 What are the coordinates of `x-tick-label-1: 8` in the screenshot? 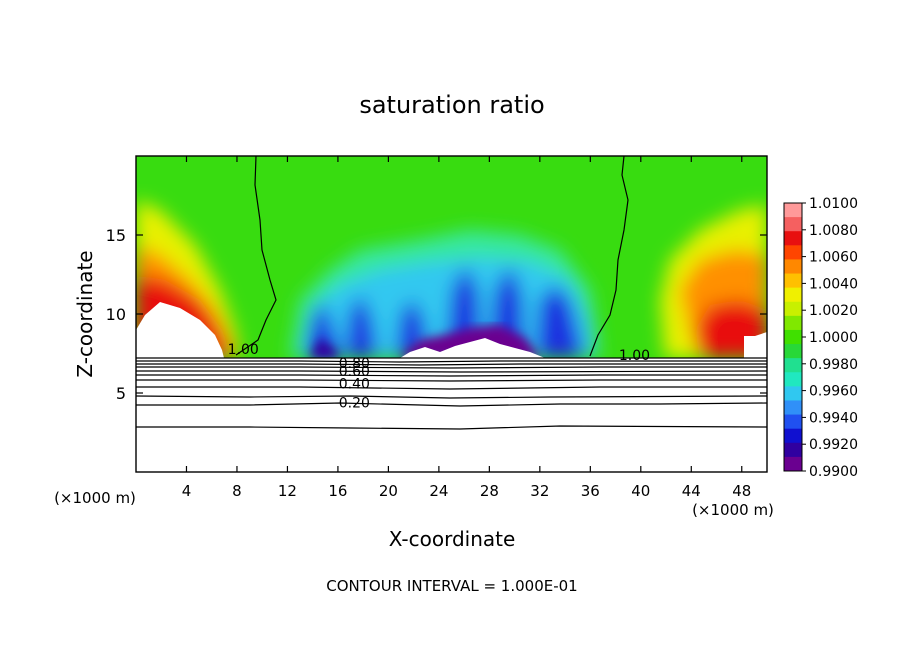 It's located at (237, 491).